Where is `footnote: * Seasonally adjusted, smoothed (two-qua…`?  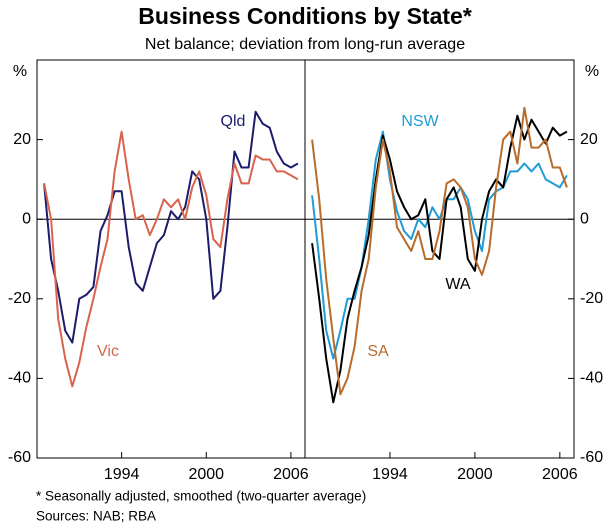 footnote: * Seasonally adjusted, smoothed (two-qua… is located at coordinates (201, 496).